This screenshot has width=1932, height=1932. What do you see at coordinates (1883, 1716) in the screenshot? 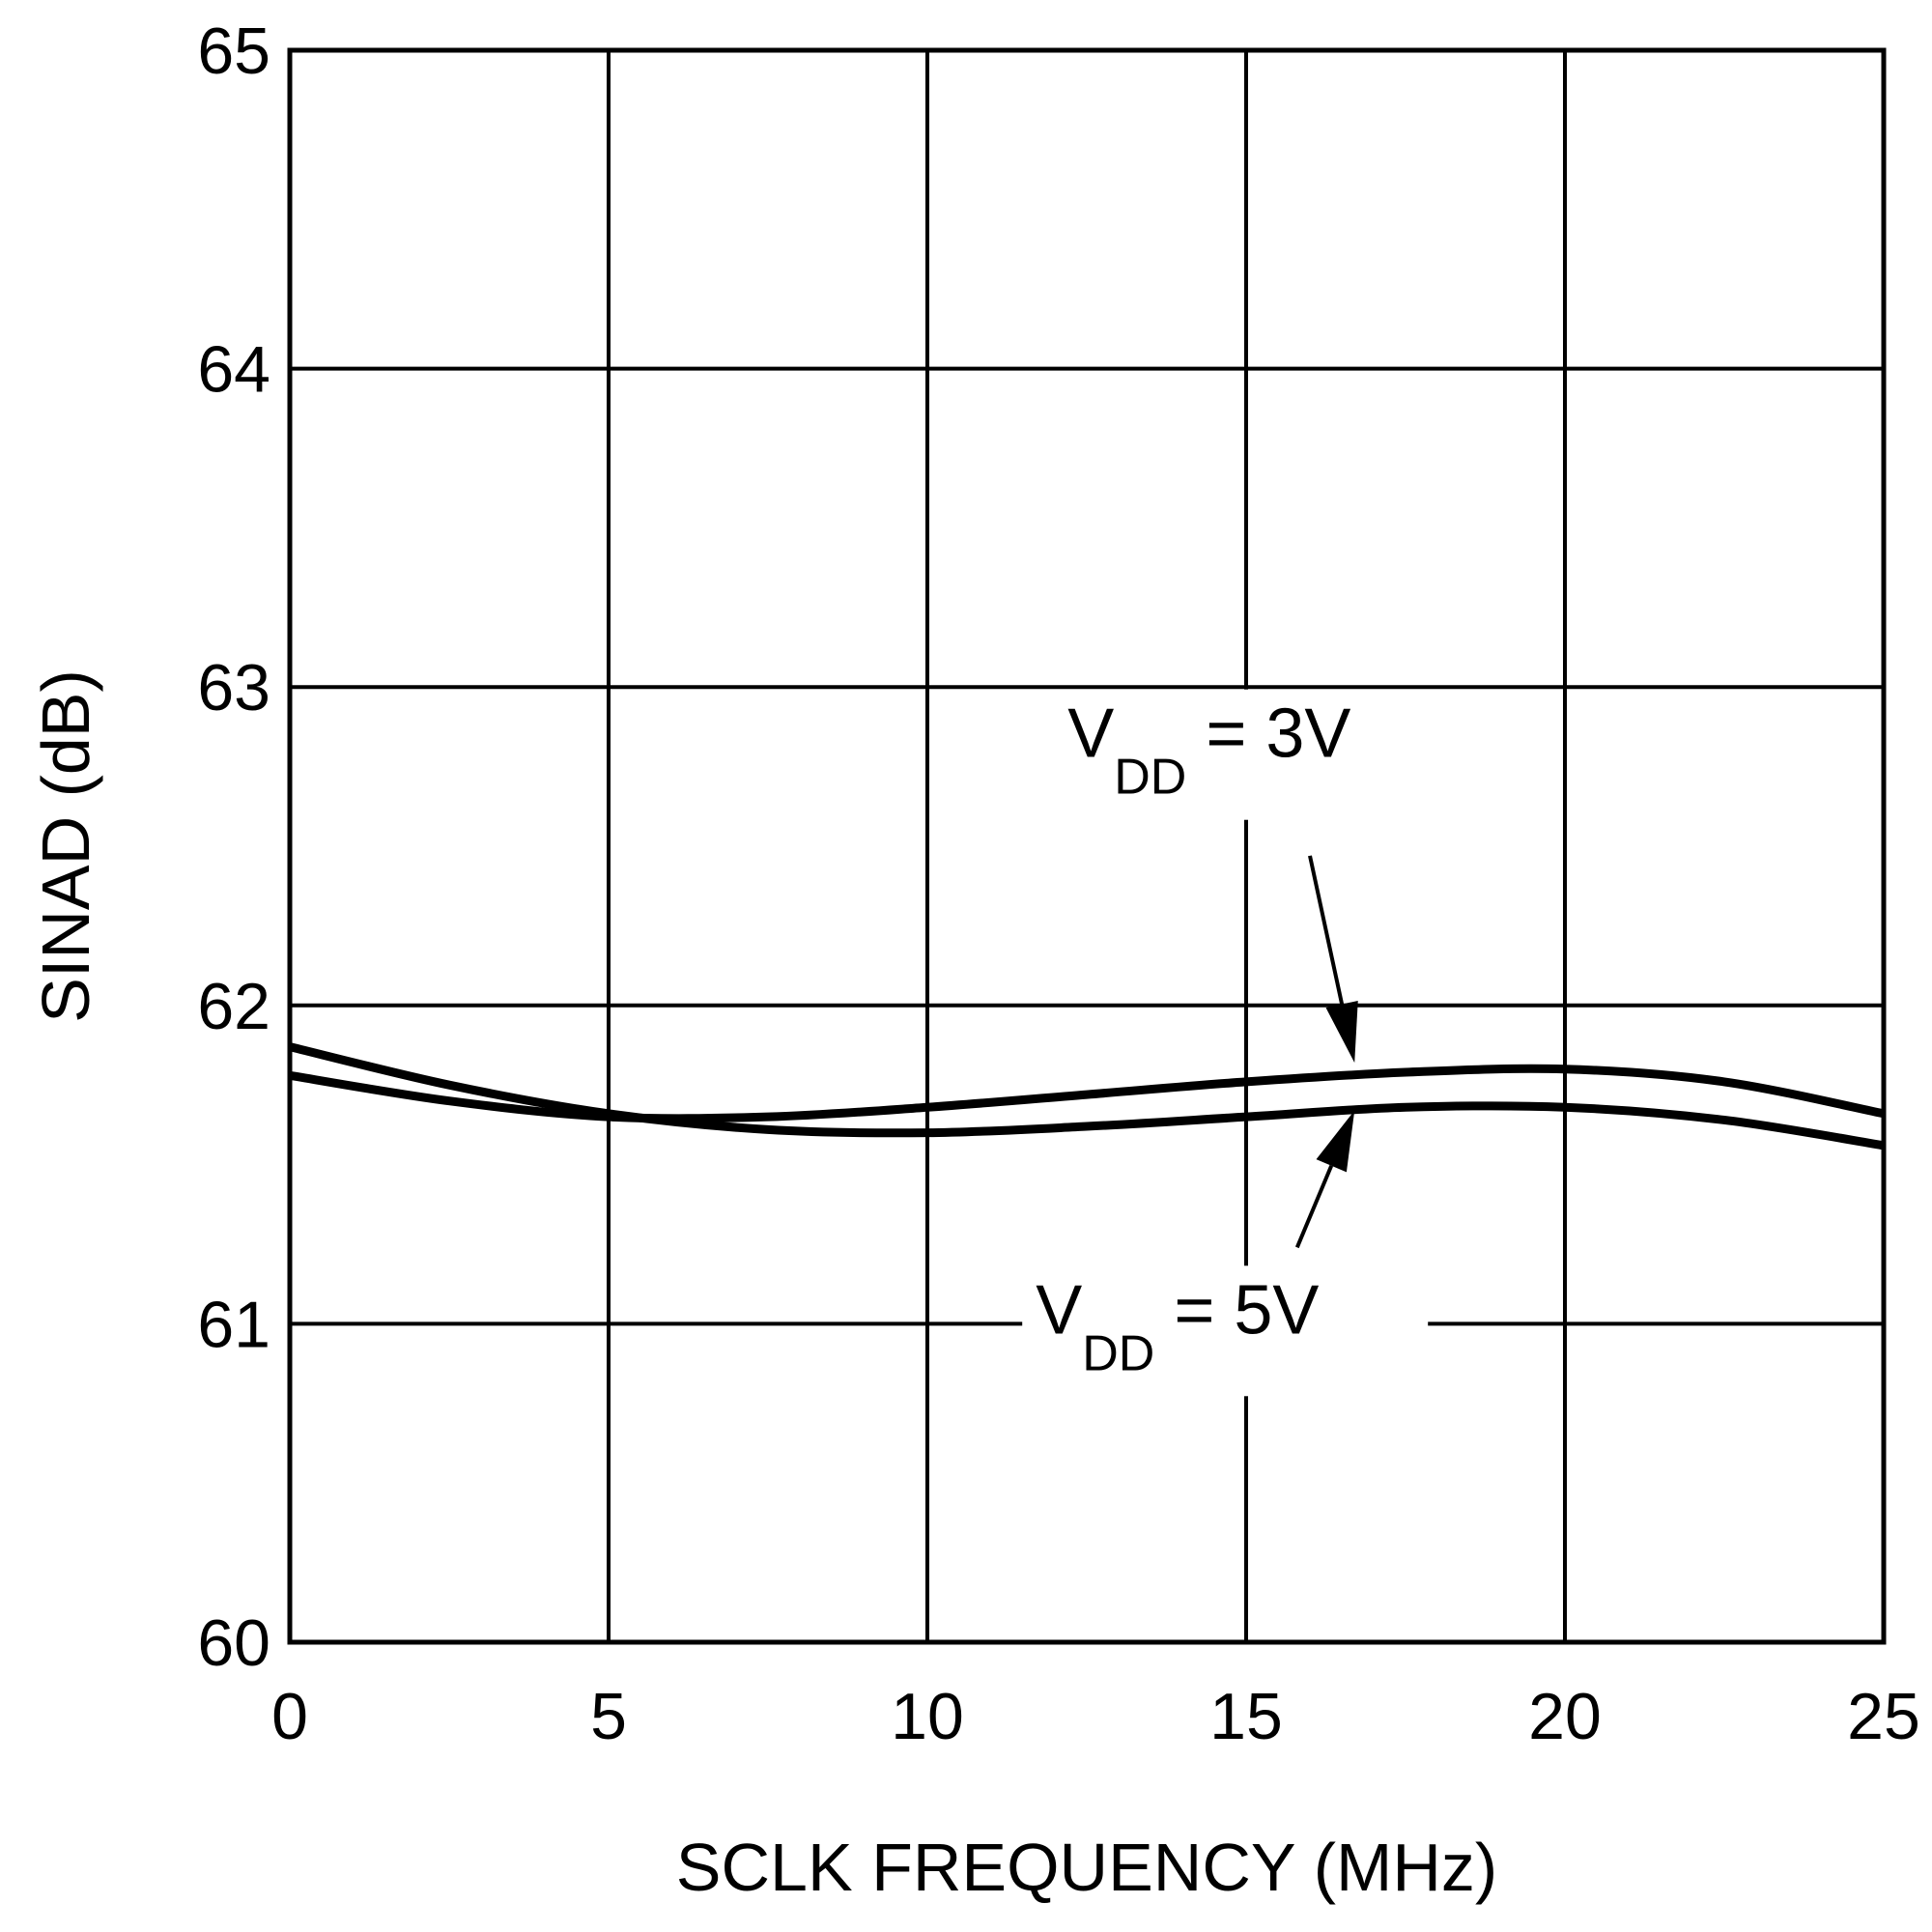
I see `x-tick-label-5: 25` at bounding box center [1883, 1716].